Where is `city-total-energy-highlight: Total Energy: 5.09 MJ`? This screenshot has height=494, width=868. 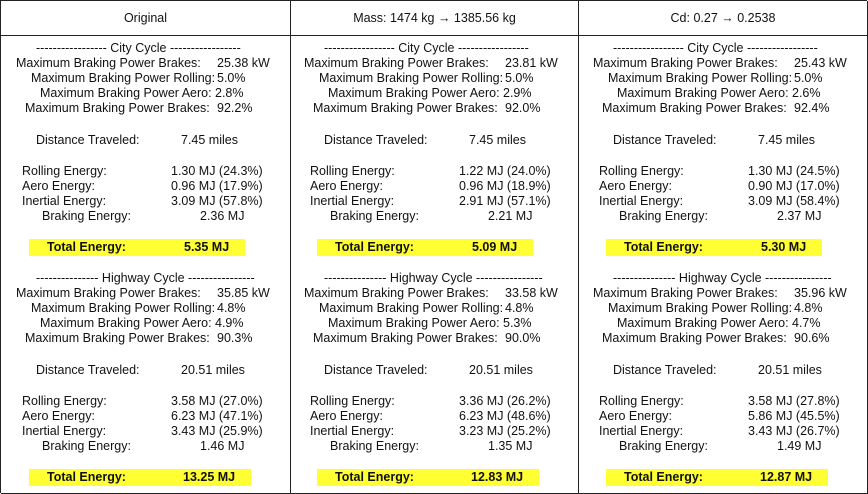 city-total-energy-highlight: Total Energy: 5.09 MJ is located at coordinates (425, 247).